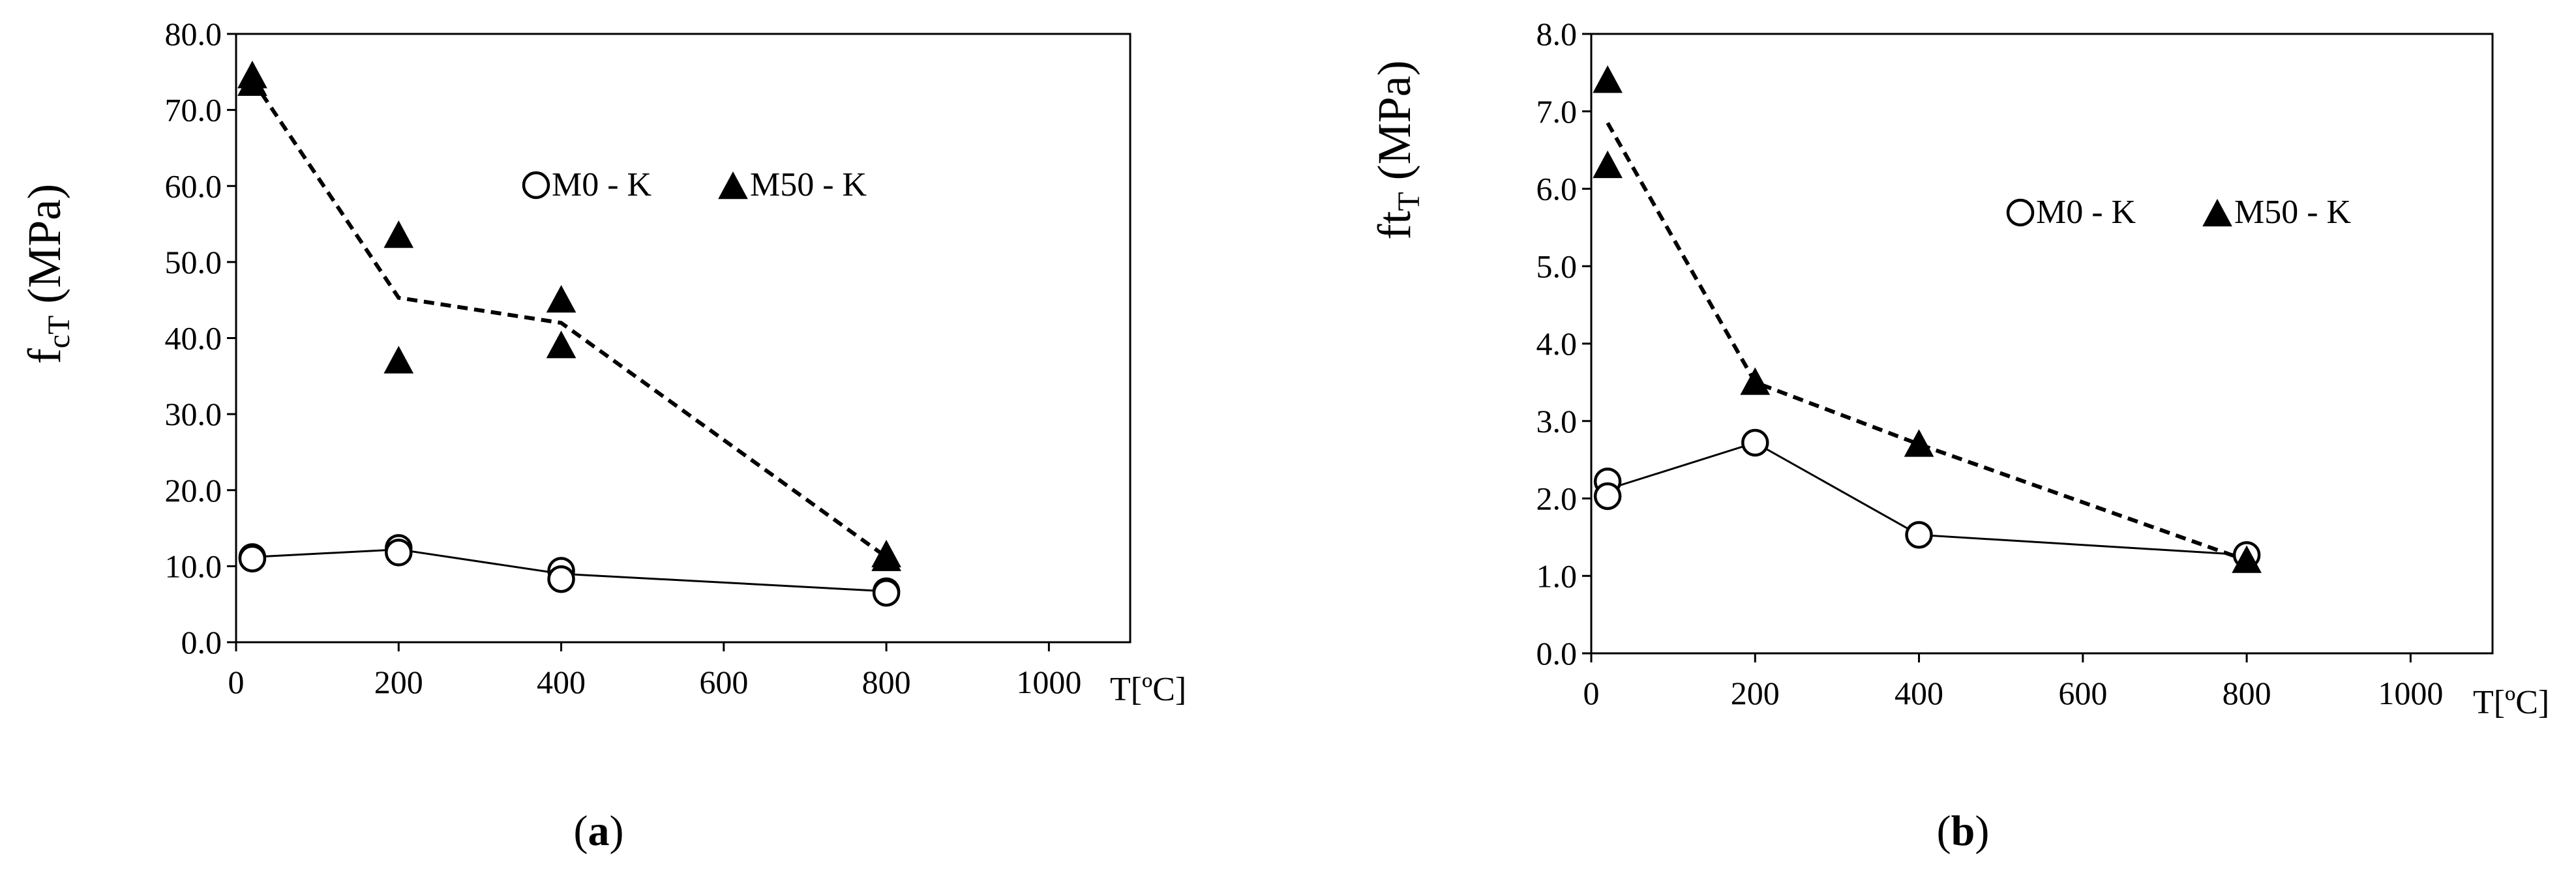 The image size is (2576, 875). Describe the element at coordinates (1397, 149) in the screenshot. I see `y-axis-label: ftT (MPa)` at that location.